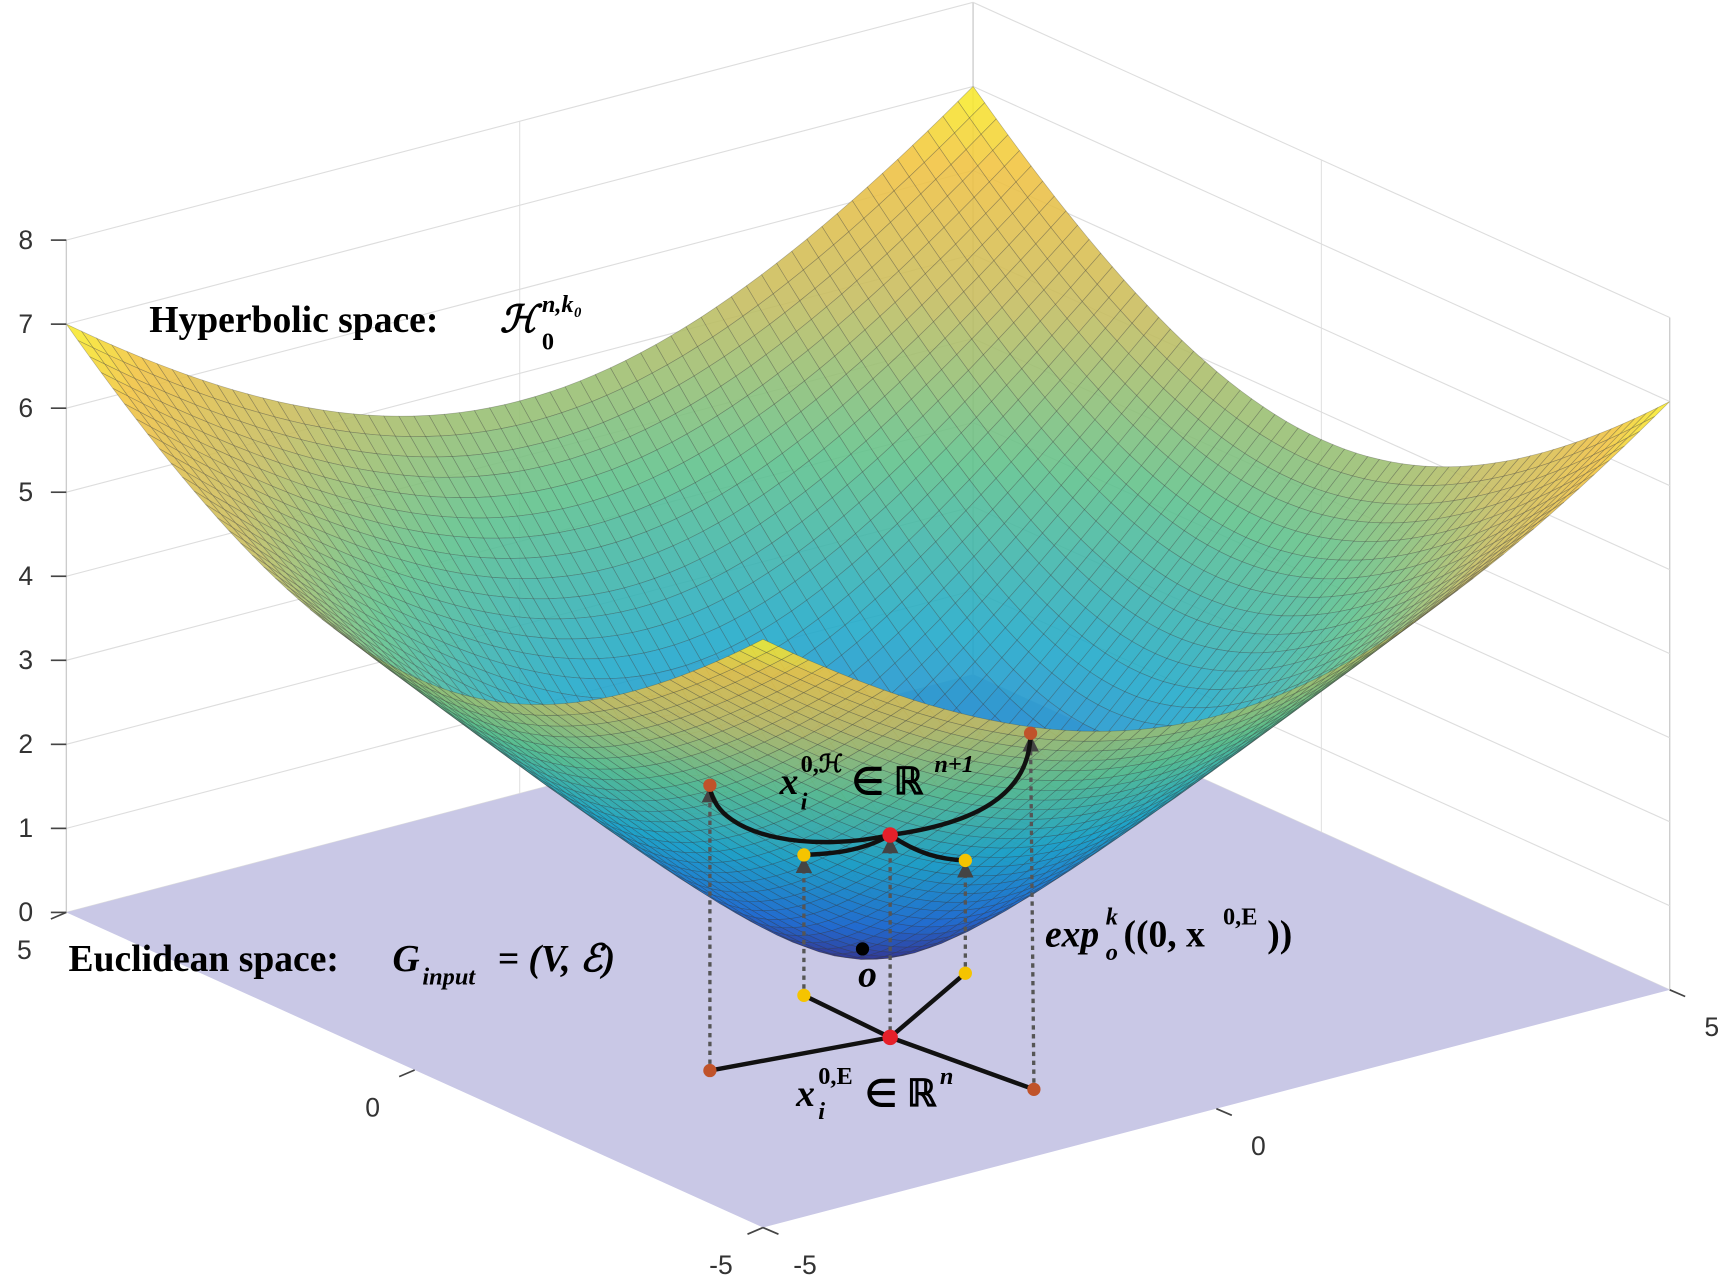  What do you see at coordinates (1258, 1146) in the screenshot?
I see `y-tick-label: 0` at bounding box center [1258, 1146].